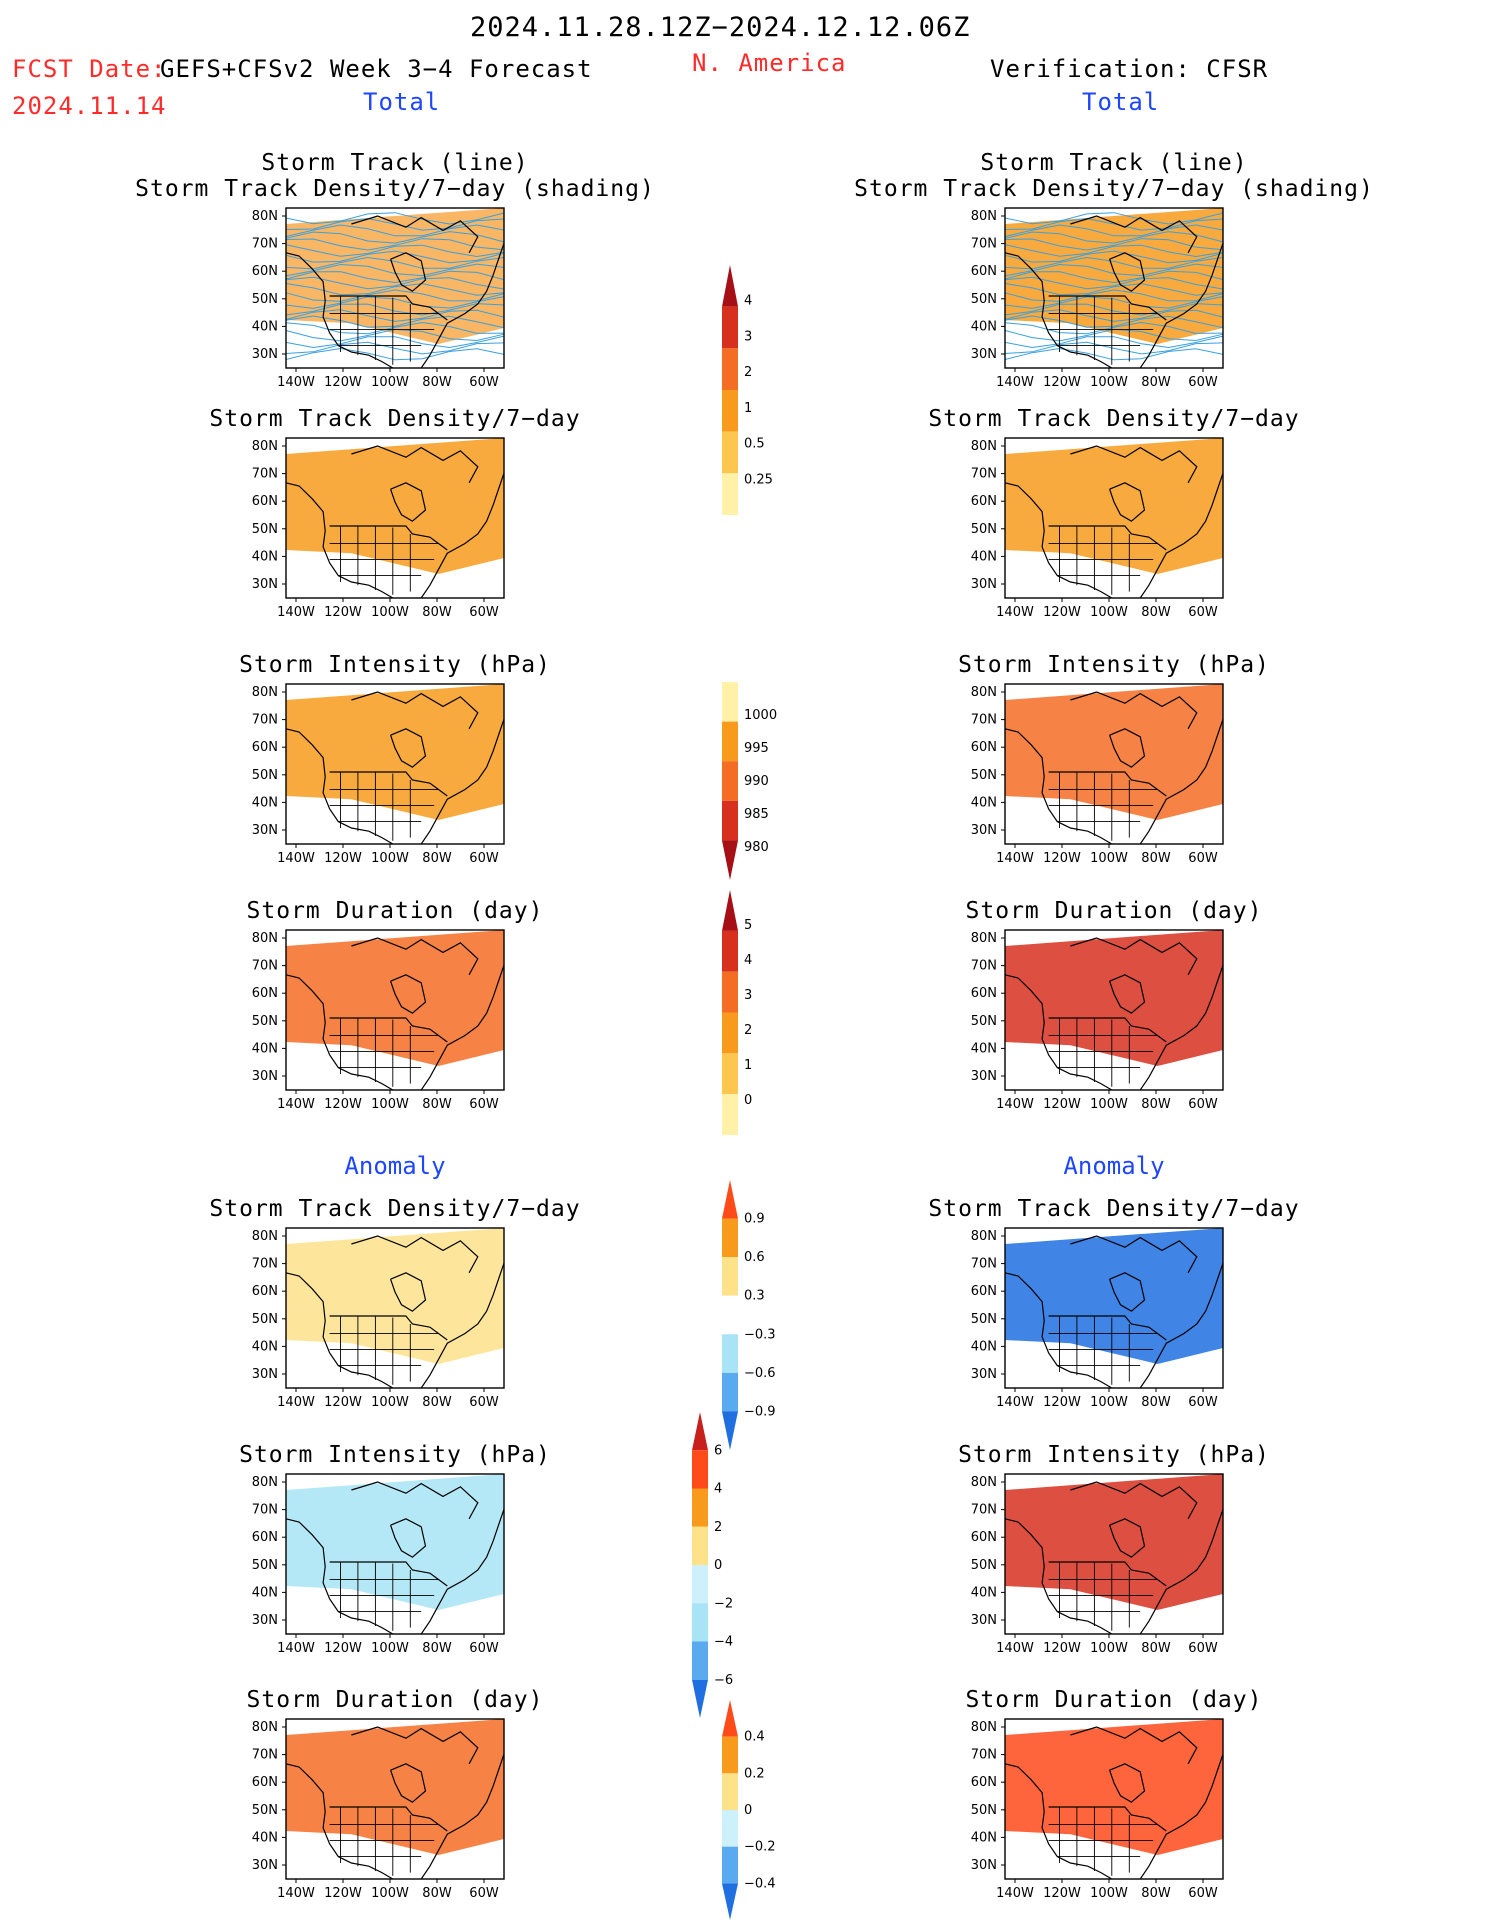  I want to click on map-panel-fcst-duration: 80N 70N 60N 50N 40N 30N 140W 120W 100W 80W 60W, so click(378, 1020).